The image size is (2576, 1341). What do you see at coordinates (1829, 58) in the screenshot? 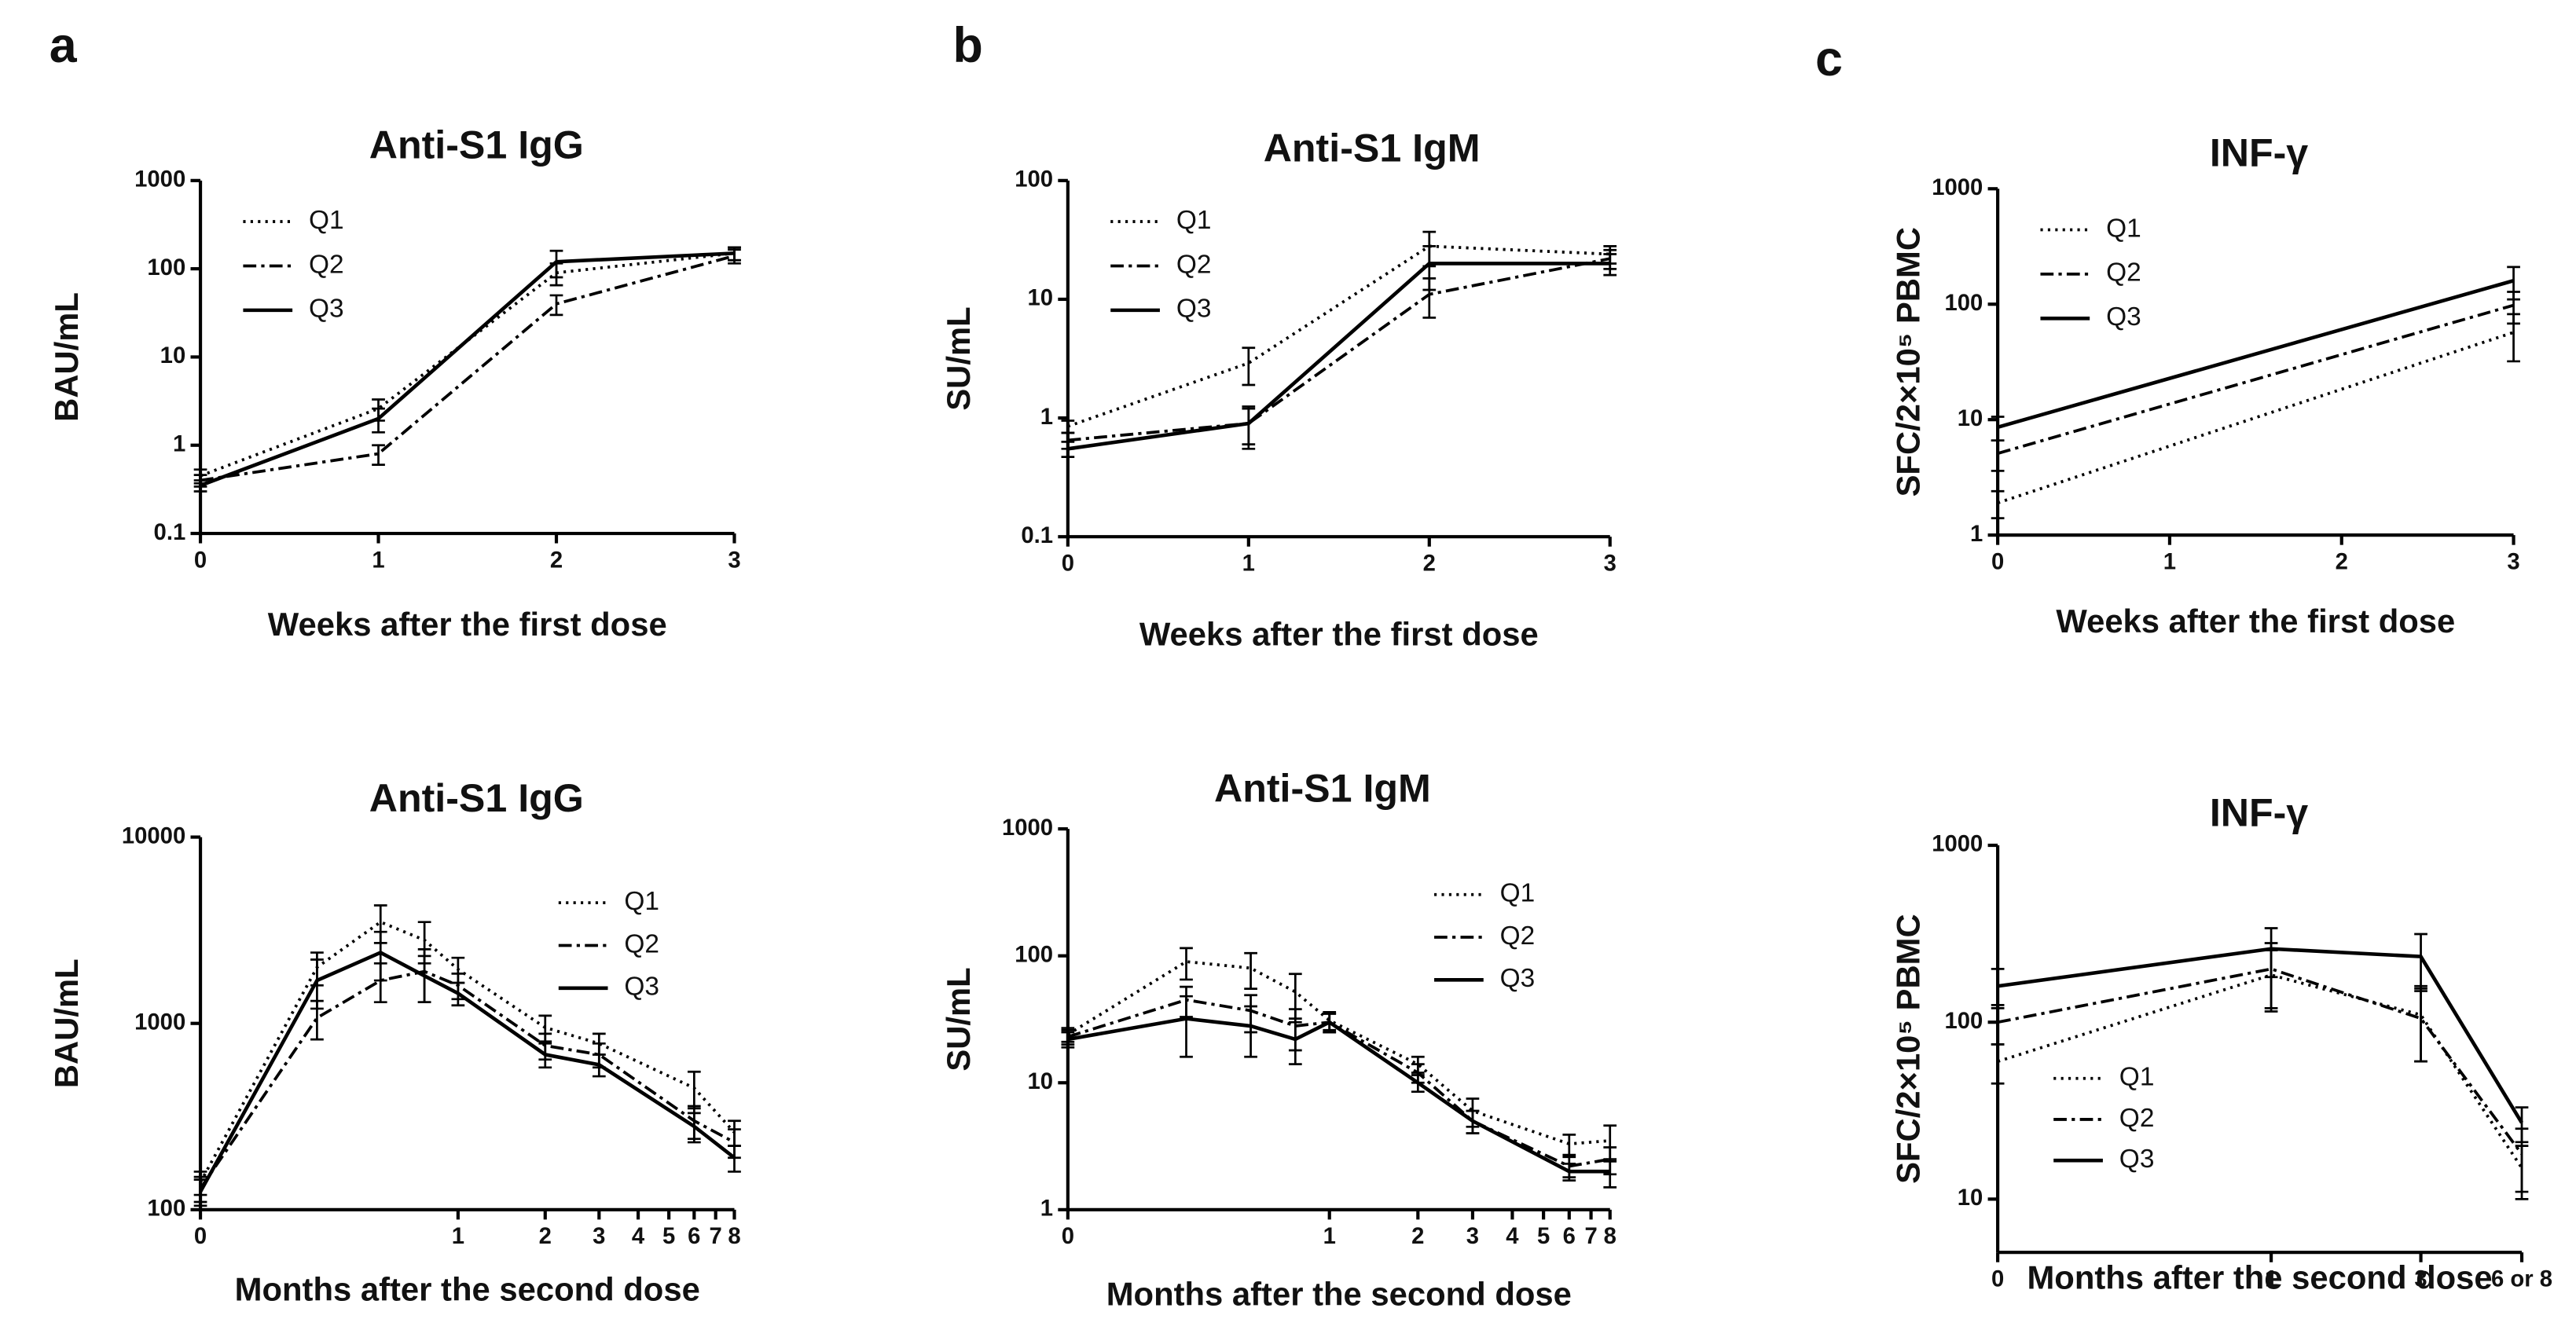
I see `panel-label: c` at bounding box center [1829, 58].